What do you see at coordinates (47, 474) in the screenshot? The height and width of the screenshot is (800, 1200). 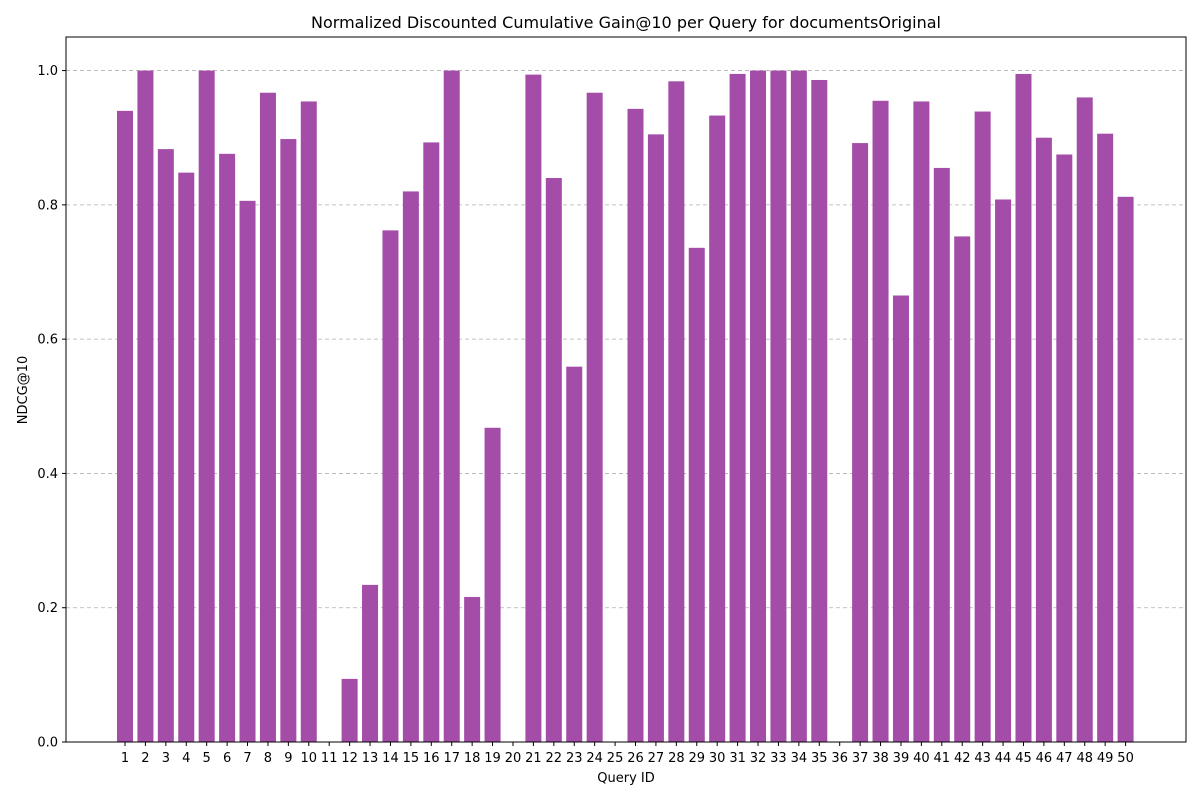 I see `y-tick-label: 0.4` at bounding box center [47, 474].